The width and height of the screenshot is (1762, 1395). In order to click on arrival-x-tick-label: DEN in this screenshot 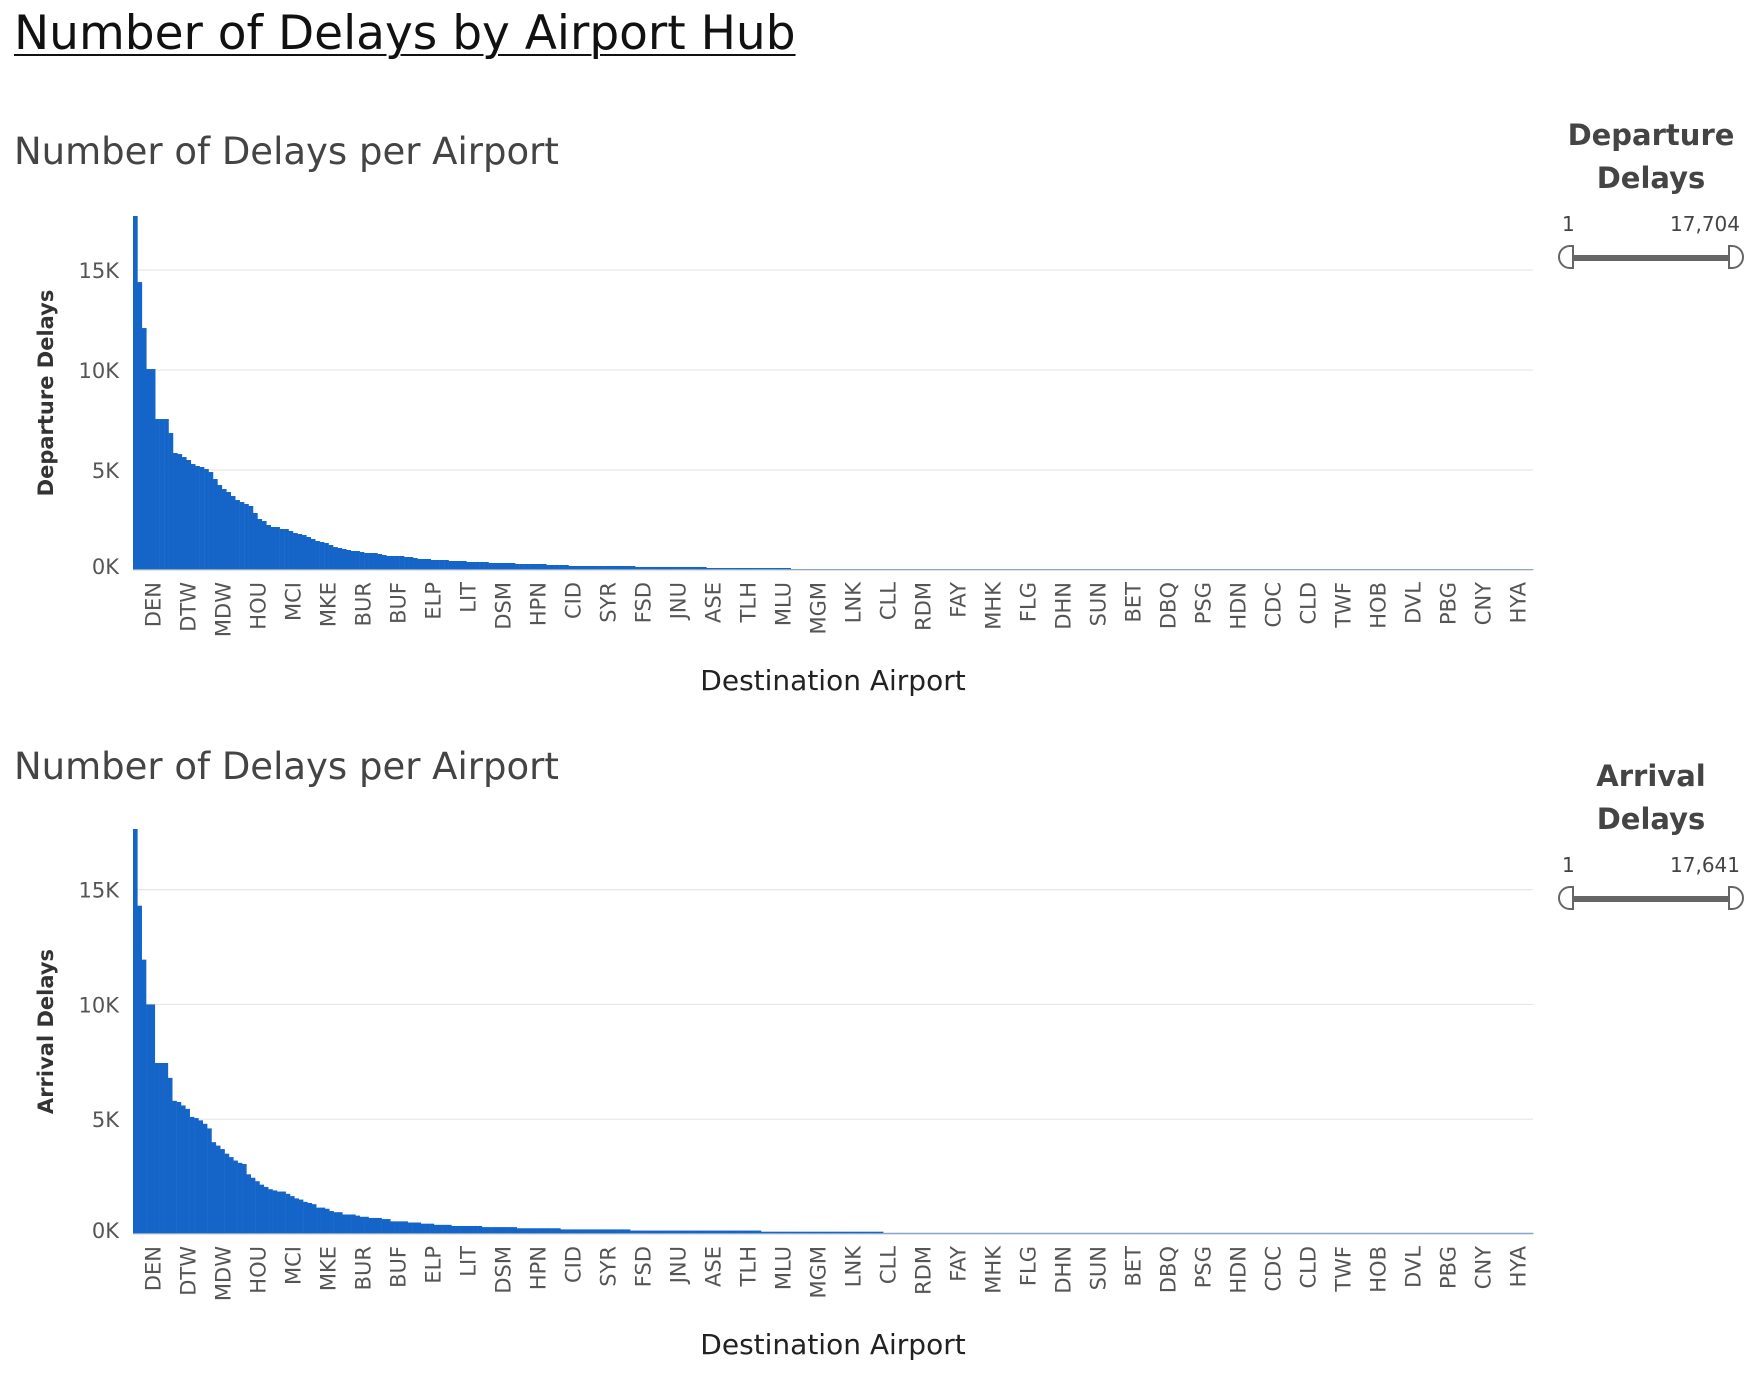, I will do `click(154, 1268)`.